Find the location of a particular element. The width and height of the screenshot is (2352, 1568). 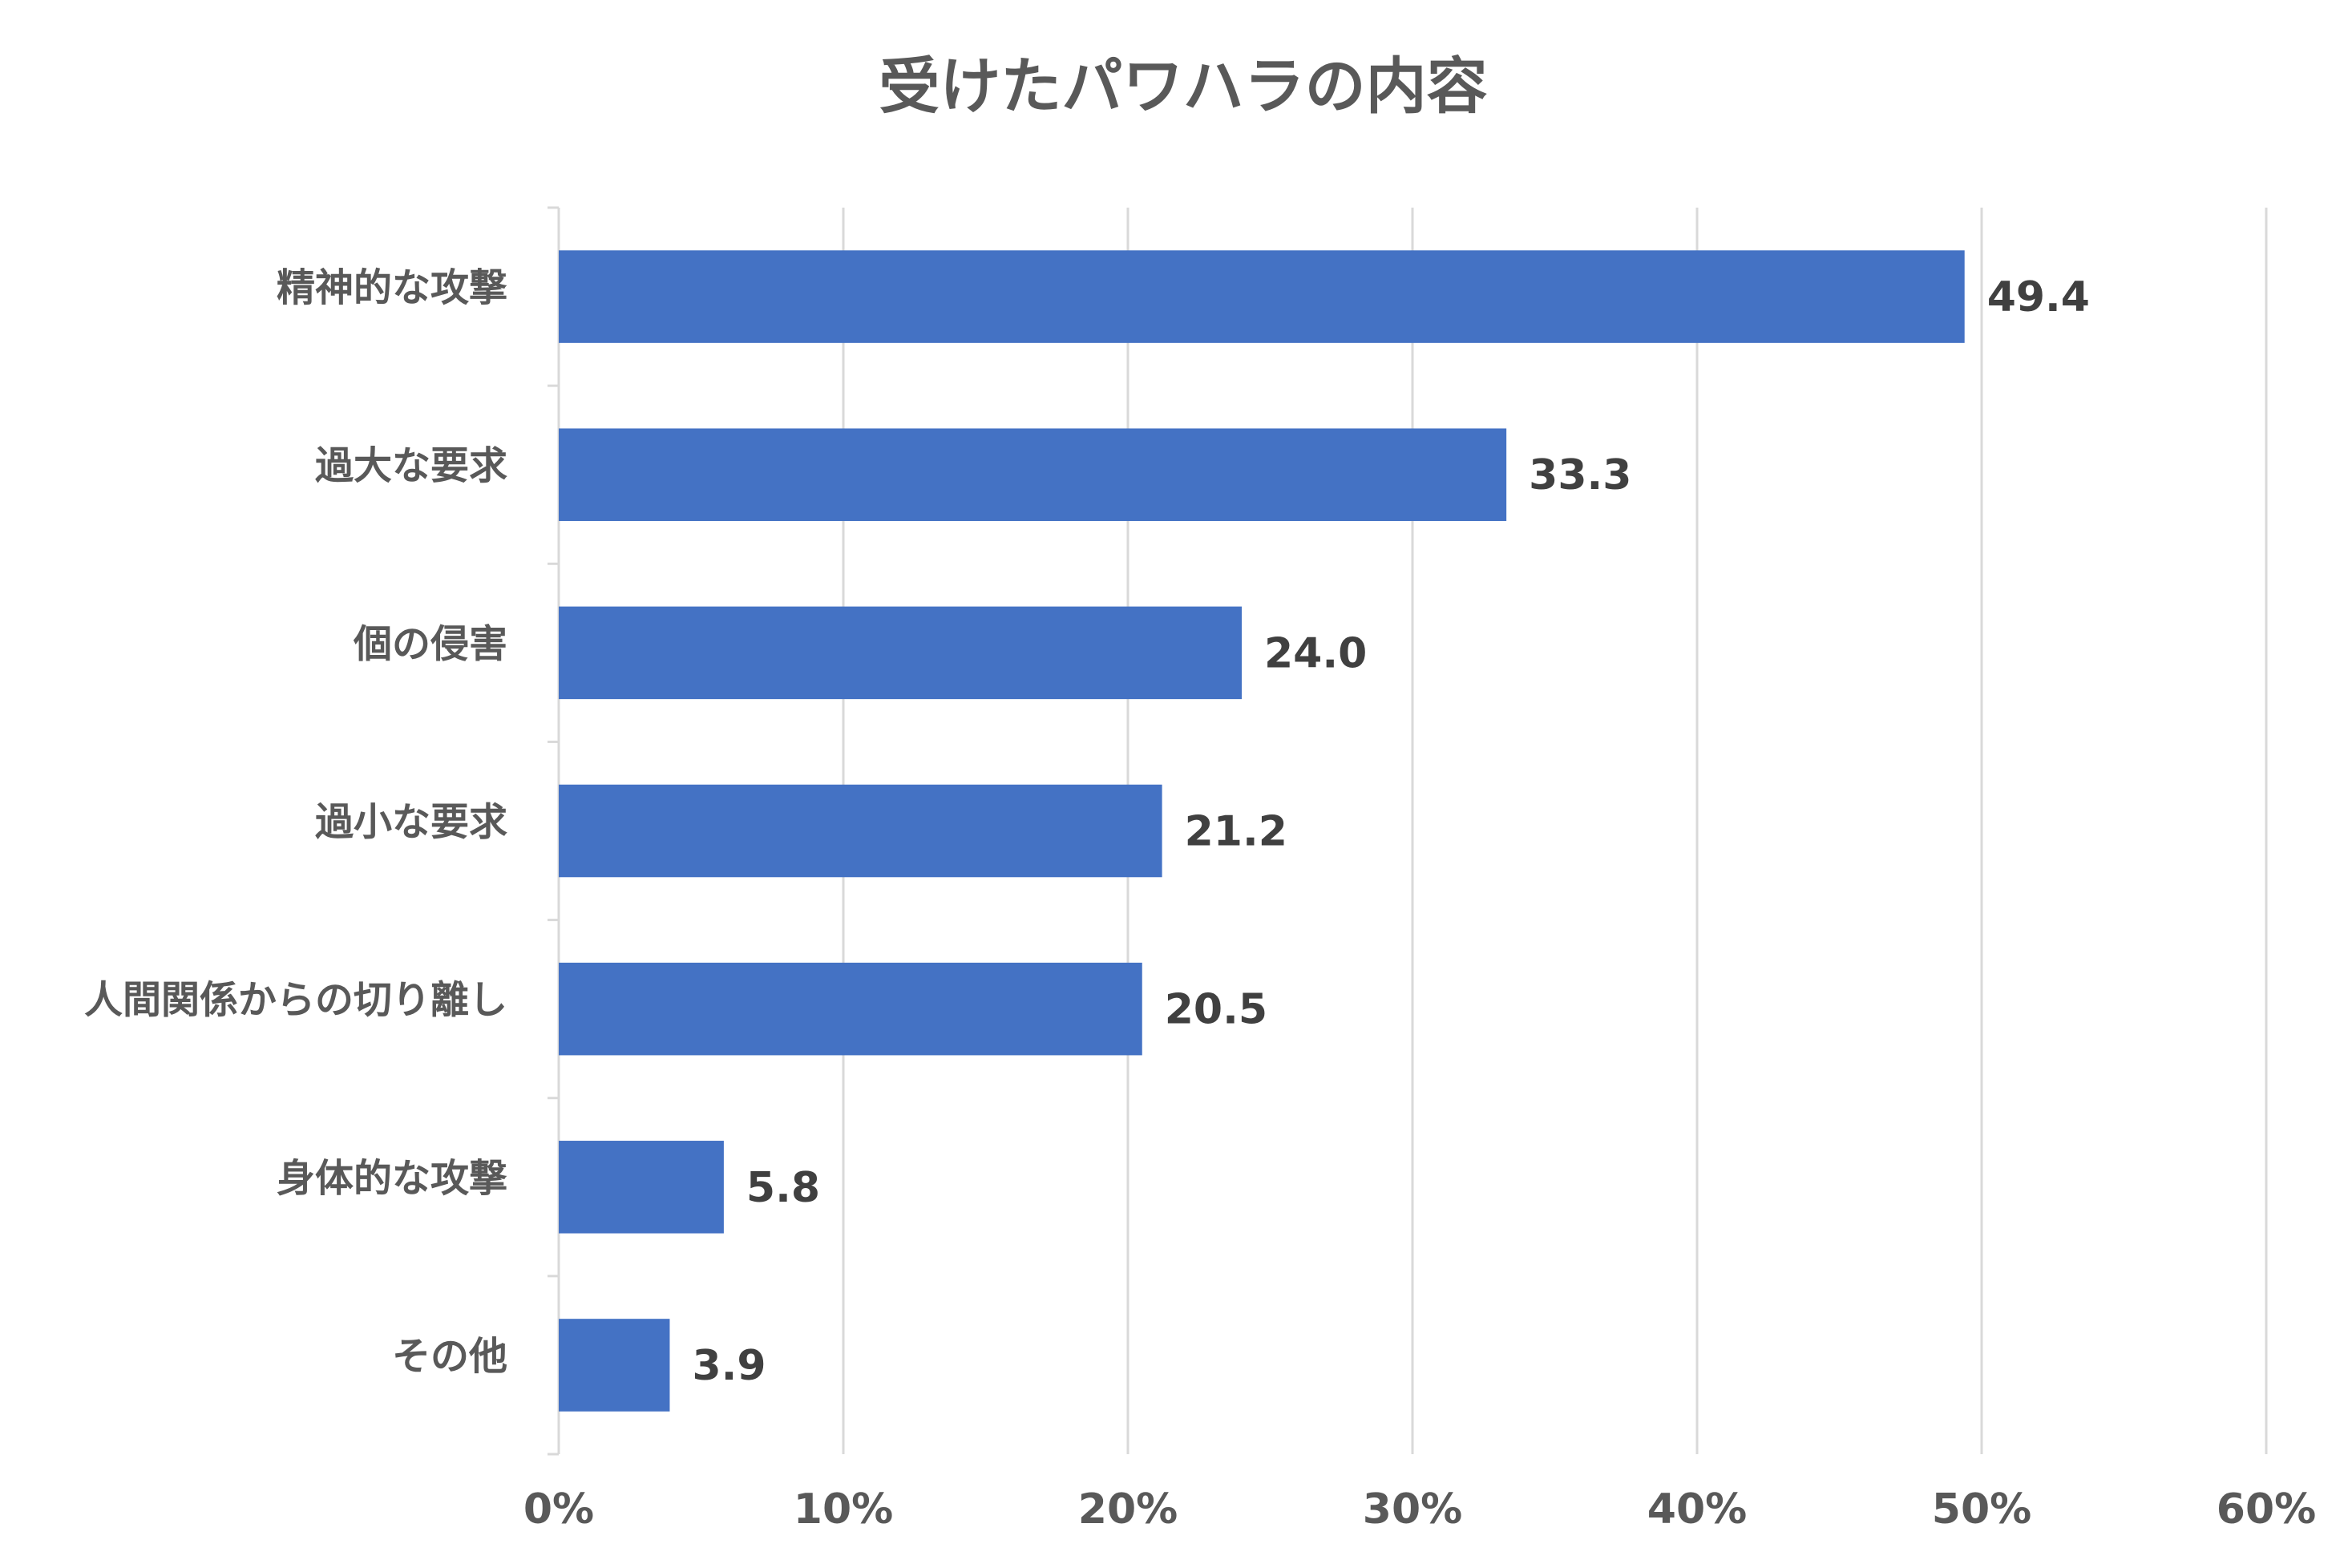

value-label: 21.2 is located at coordinates (1236, 832).